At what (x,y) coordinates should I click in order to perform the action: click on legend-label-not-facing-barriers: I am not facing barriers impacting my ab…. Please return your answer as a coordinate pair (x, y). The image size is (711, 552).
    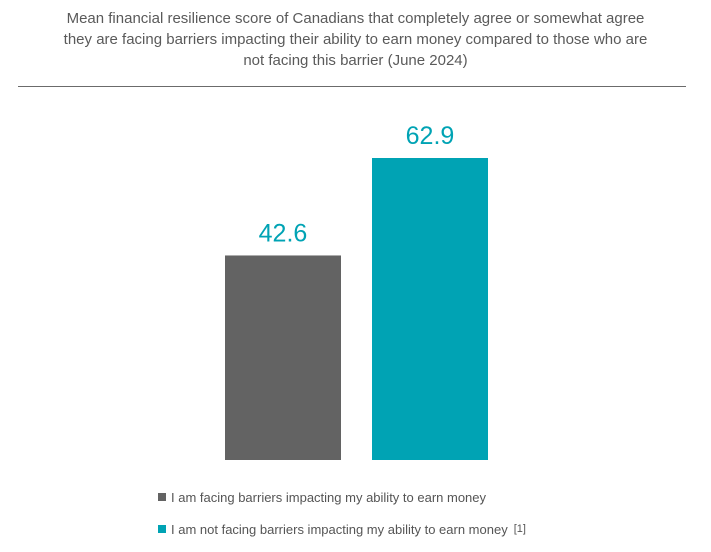
    Looking at the image, I should click on (339, 529).